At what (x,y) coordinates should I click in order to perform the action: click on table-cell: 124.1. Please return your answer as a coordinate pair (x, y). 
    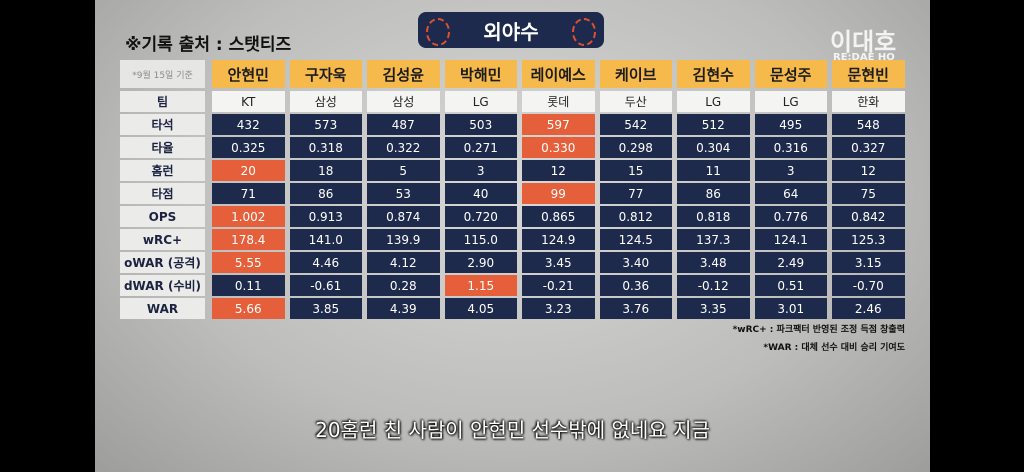
    Looking at the image, I should click on (790, 239).